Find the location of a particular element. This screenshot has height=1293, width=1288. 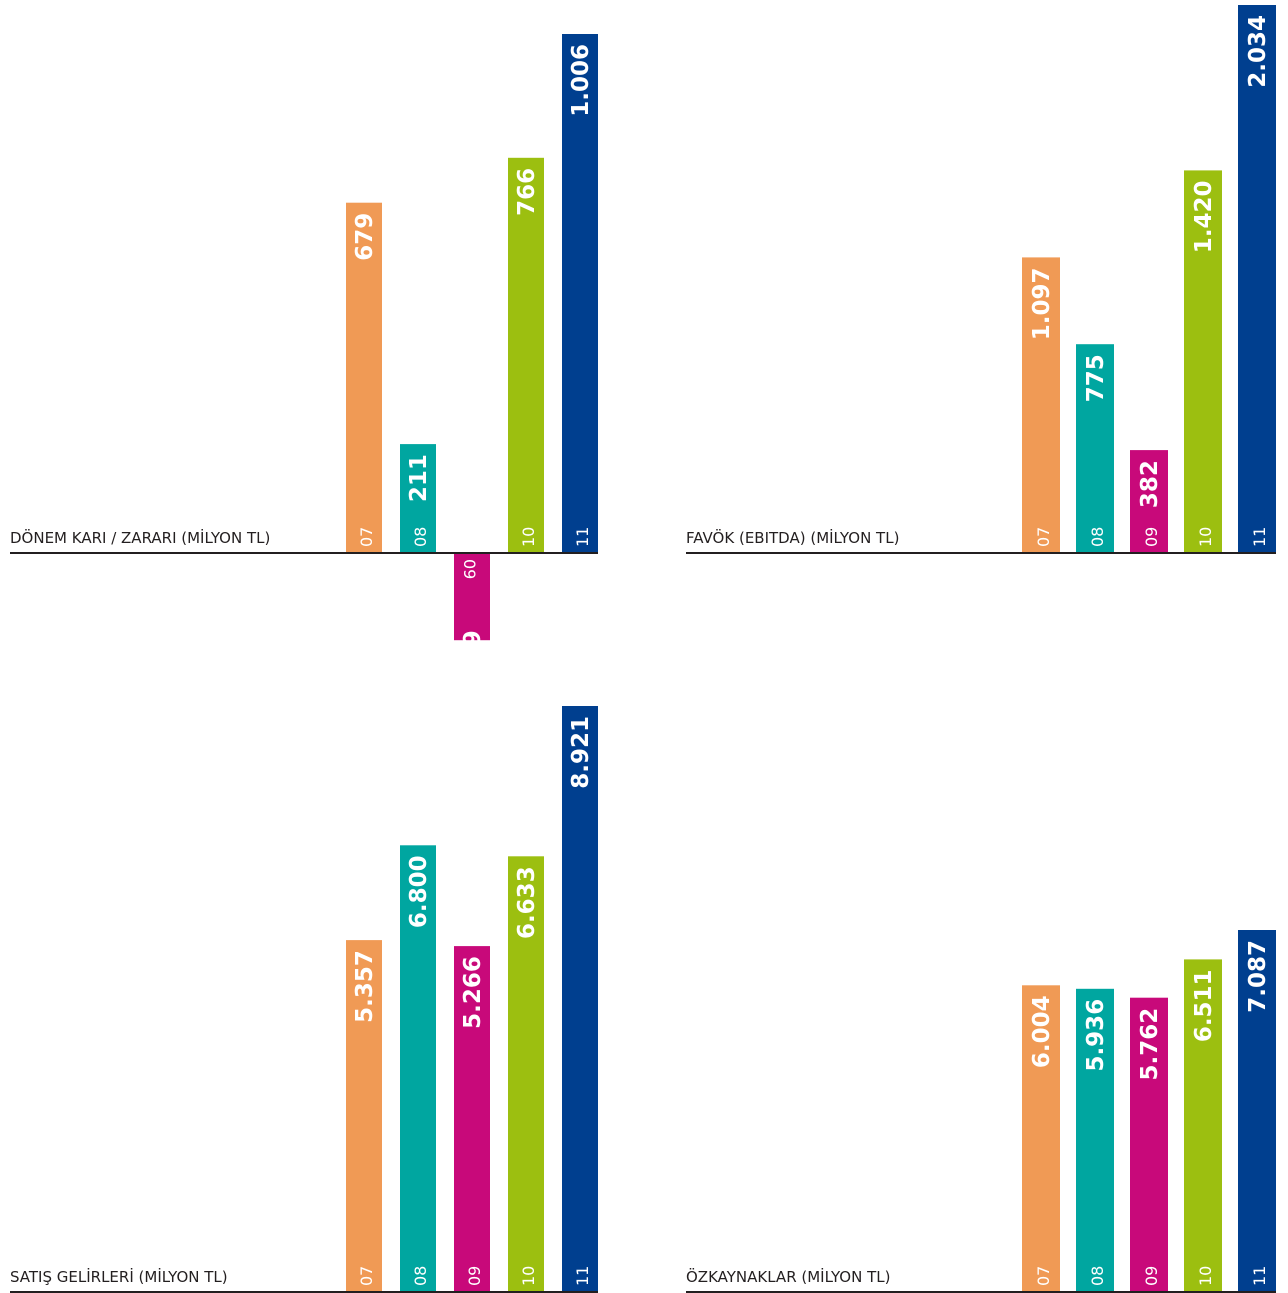

value-label-07: 6.004 is located at coordinates (1042, 1031).